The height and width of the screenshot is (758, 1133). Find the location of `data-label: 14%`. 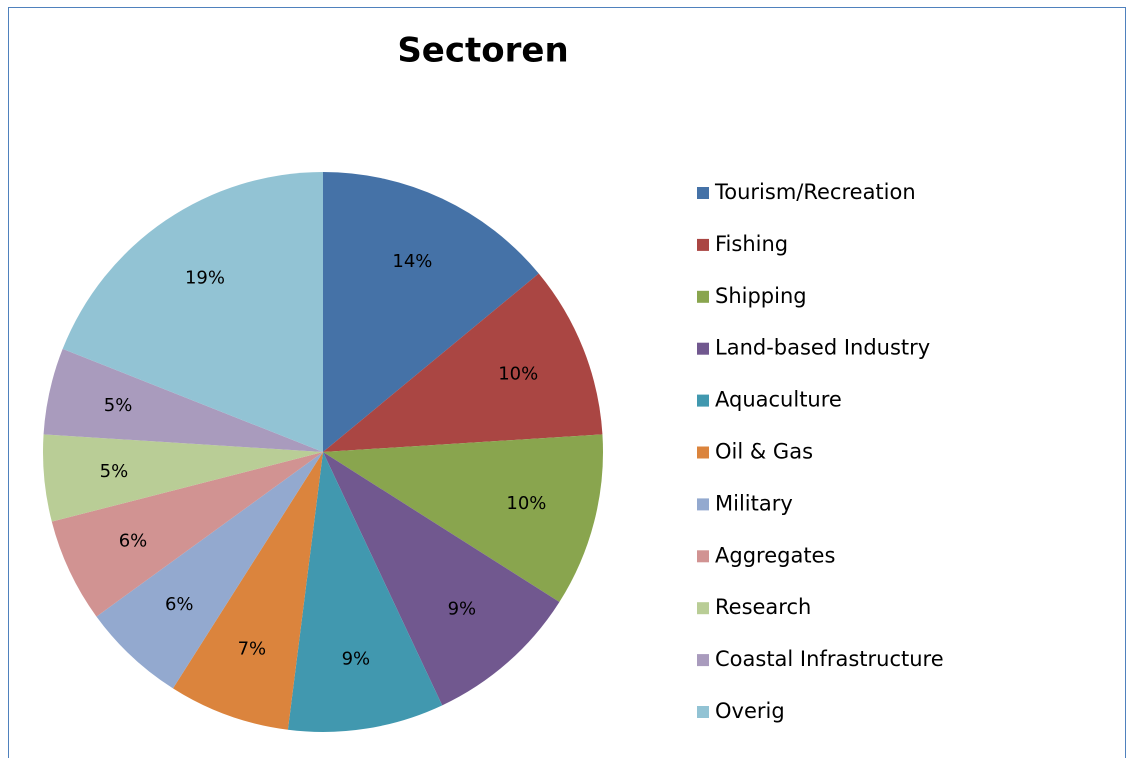

data-label: 14% is located at coordinates (412, 261).